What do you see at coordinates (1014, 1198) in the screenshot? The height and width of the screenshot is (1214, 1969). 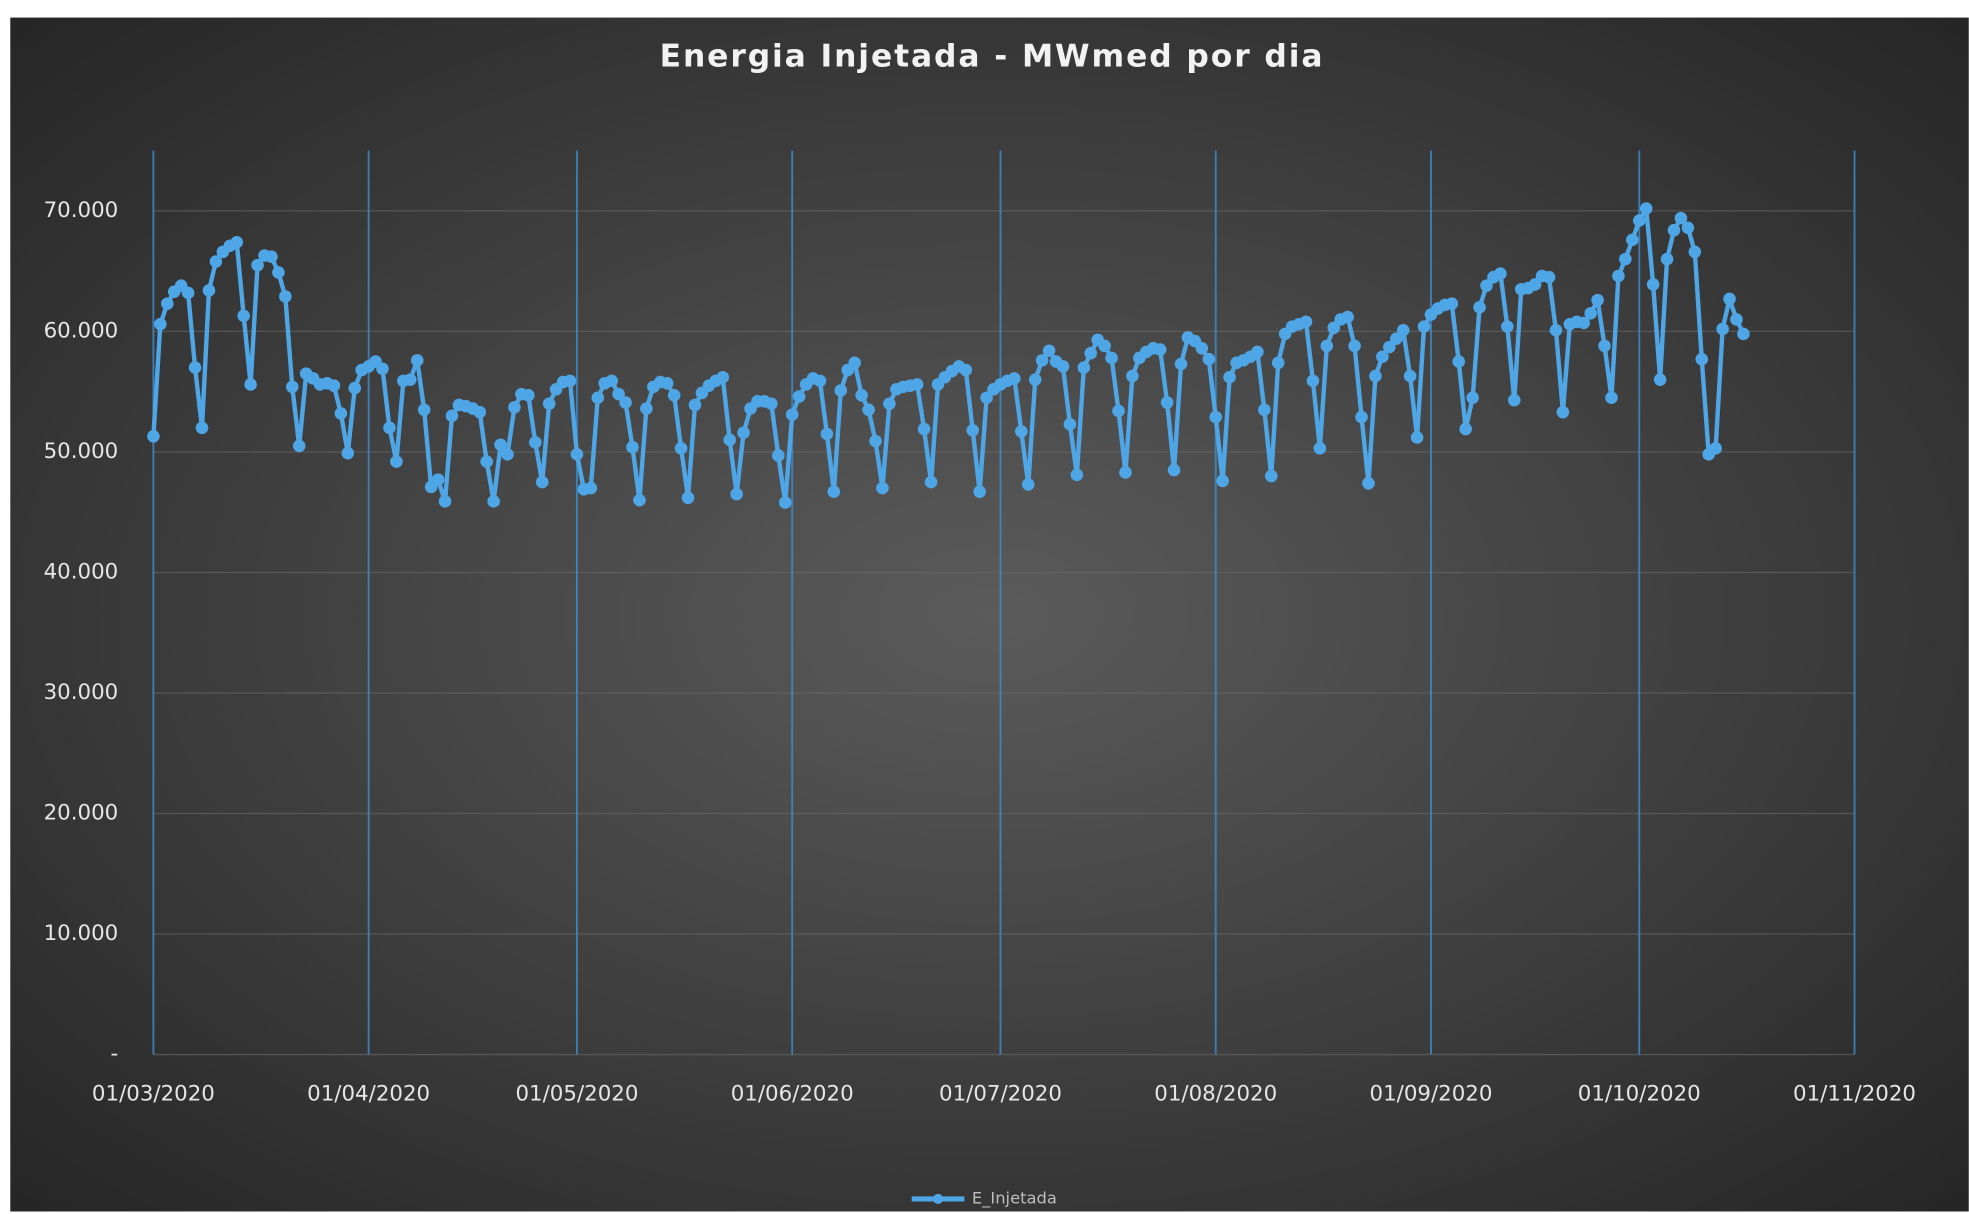 I see `legend-label: E_Injetada` at bounding box center [1014, 1198].